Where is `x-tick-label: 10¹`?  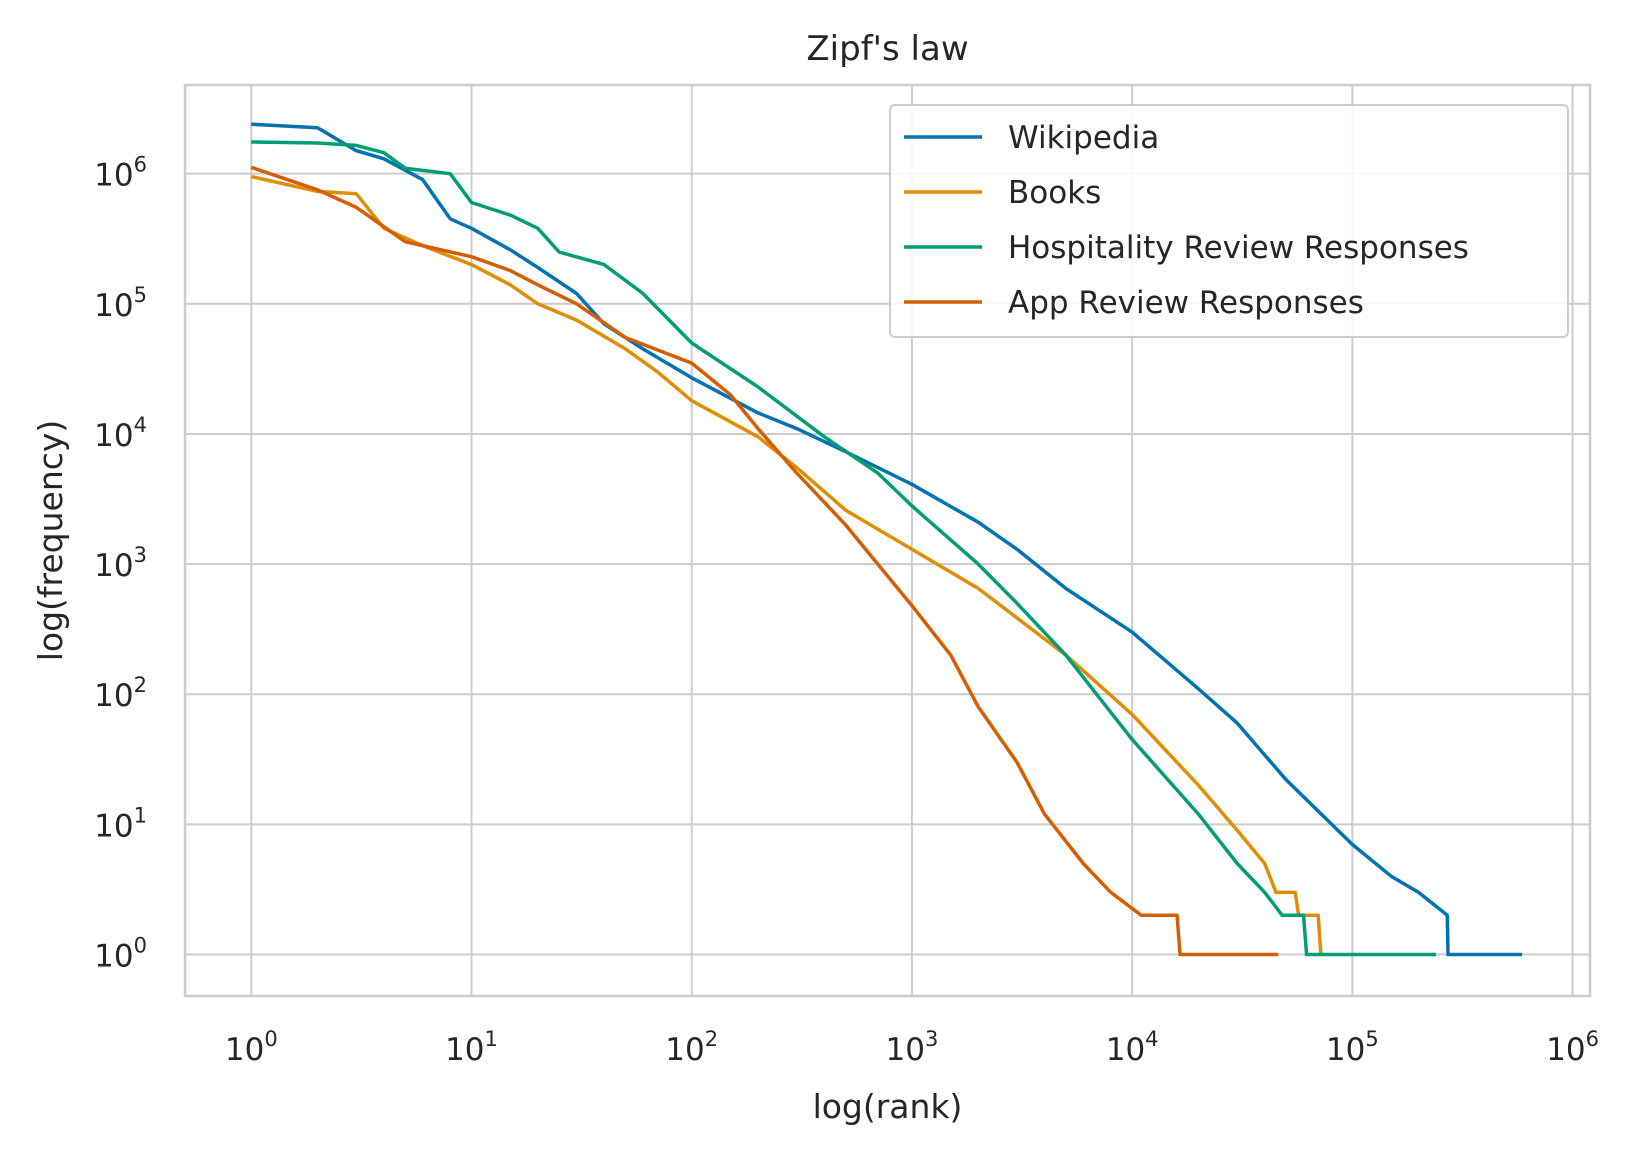
x-tick-label: 10¹ is located at coordinates (471, 1047).